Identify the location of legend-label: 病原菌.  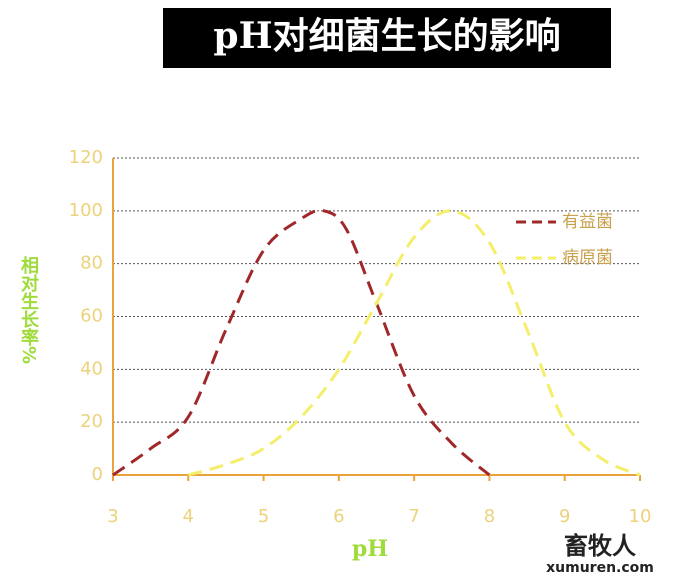
(587, 258).